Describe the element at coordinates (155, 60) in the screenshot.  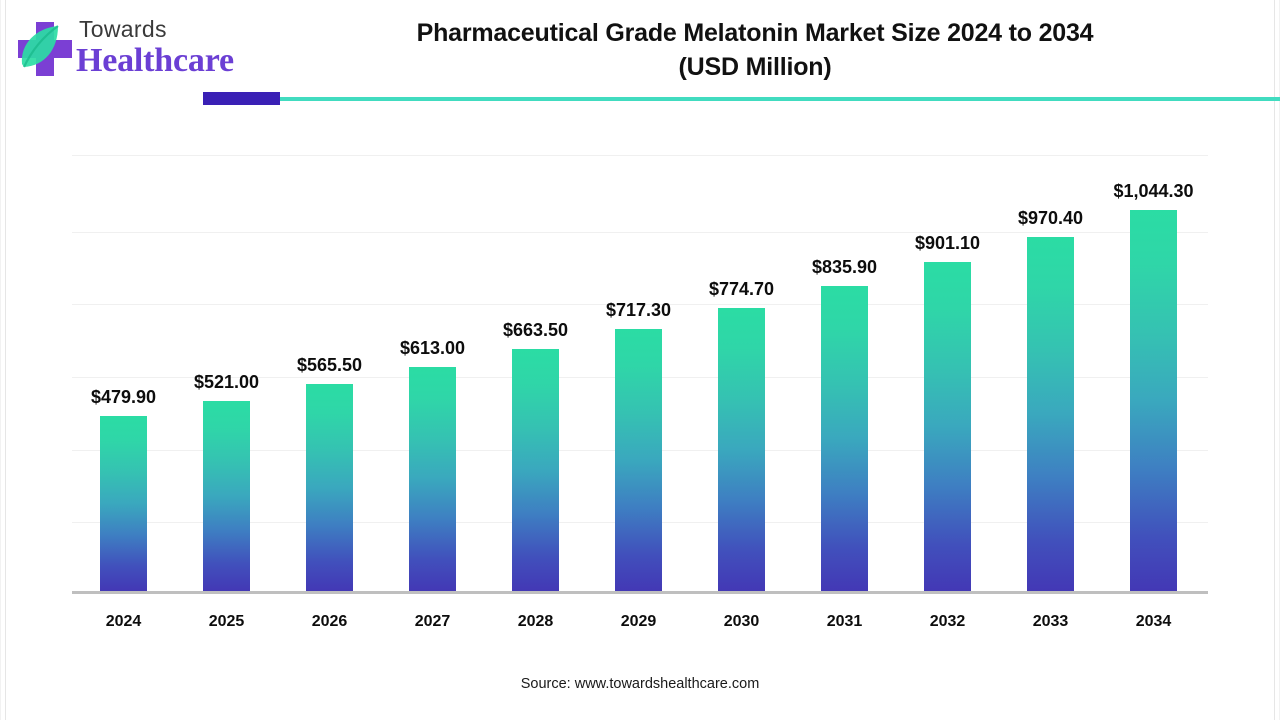
I see `brand-name-line2: Healthcare` at that location.